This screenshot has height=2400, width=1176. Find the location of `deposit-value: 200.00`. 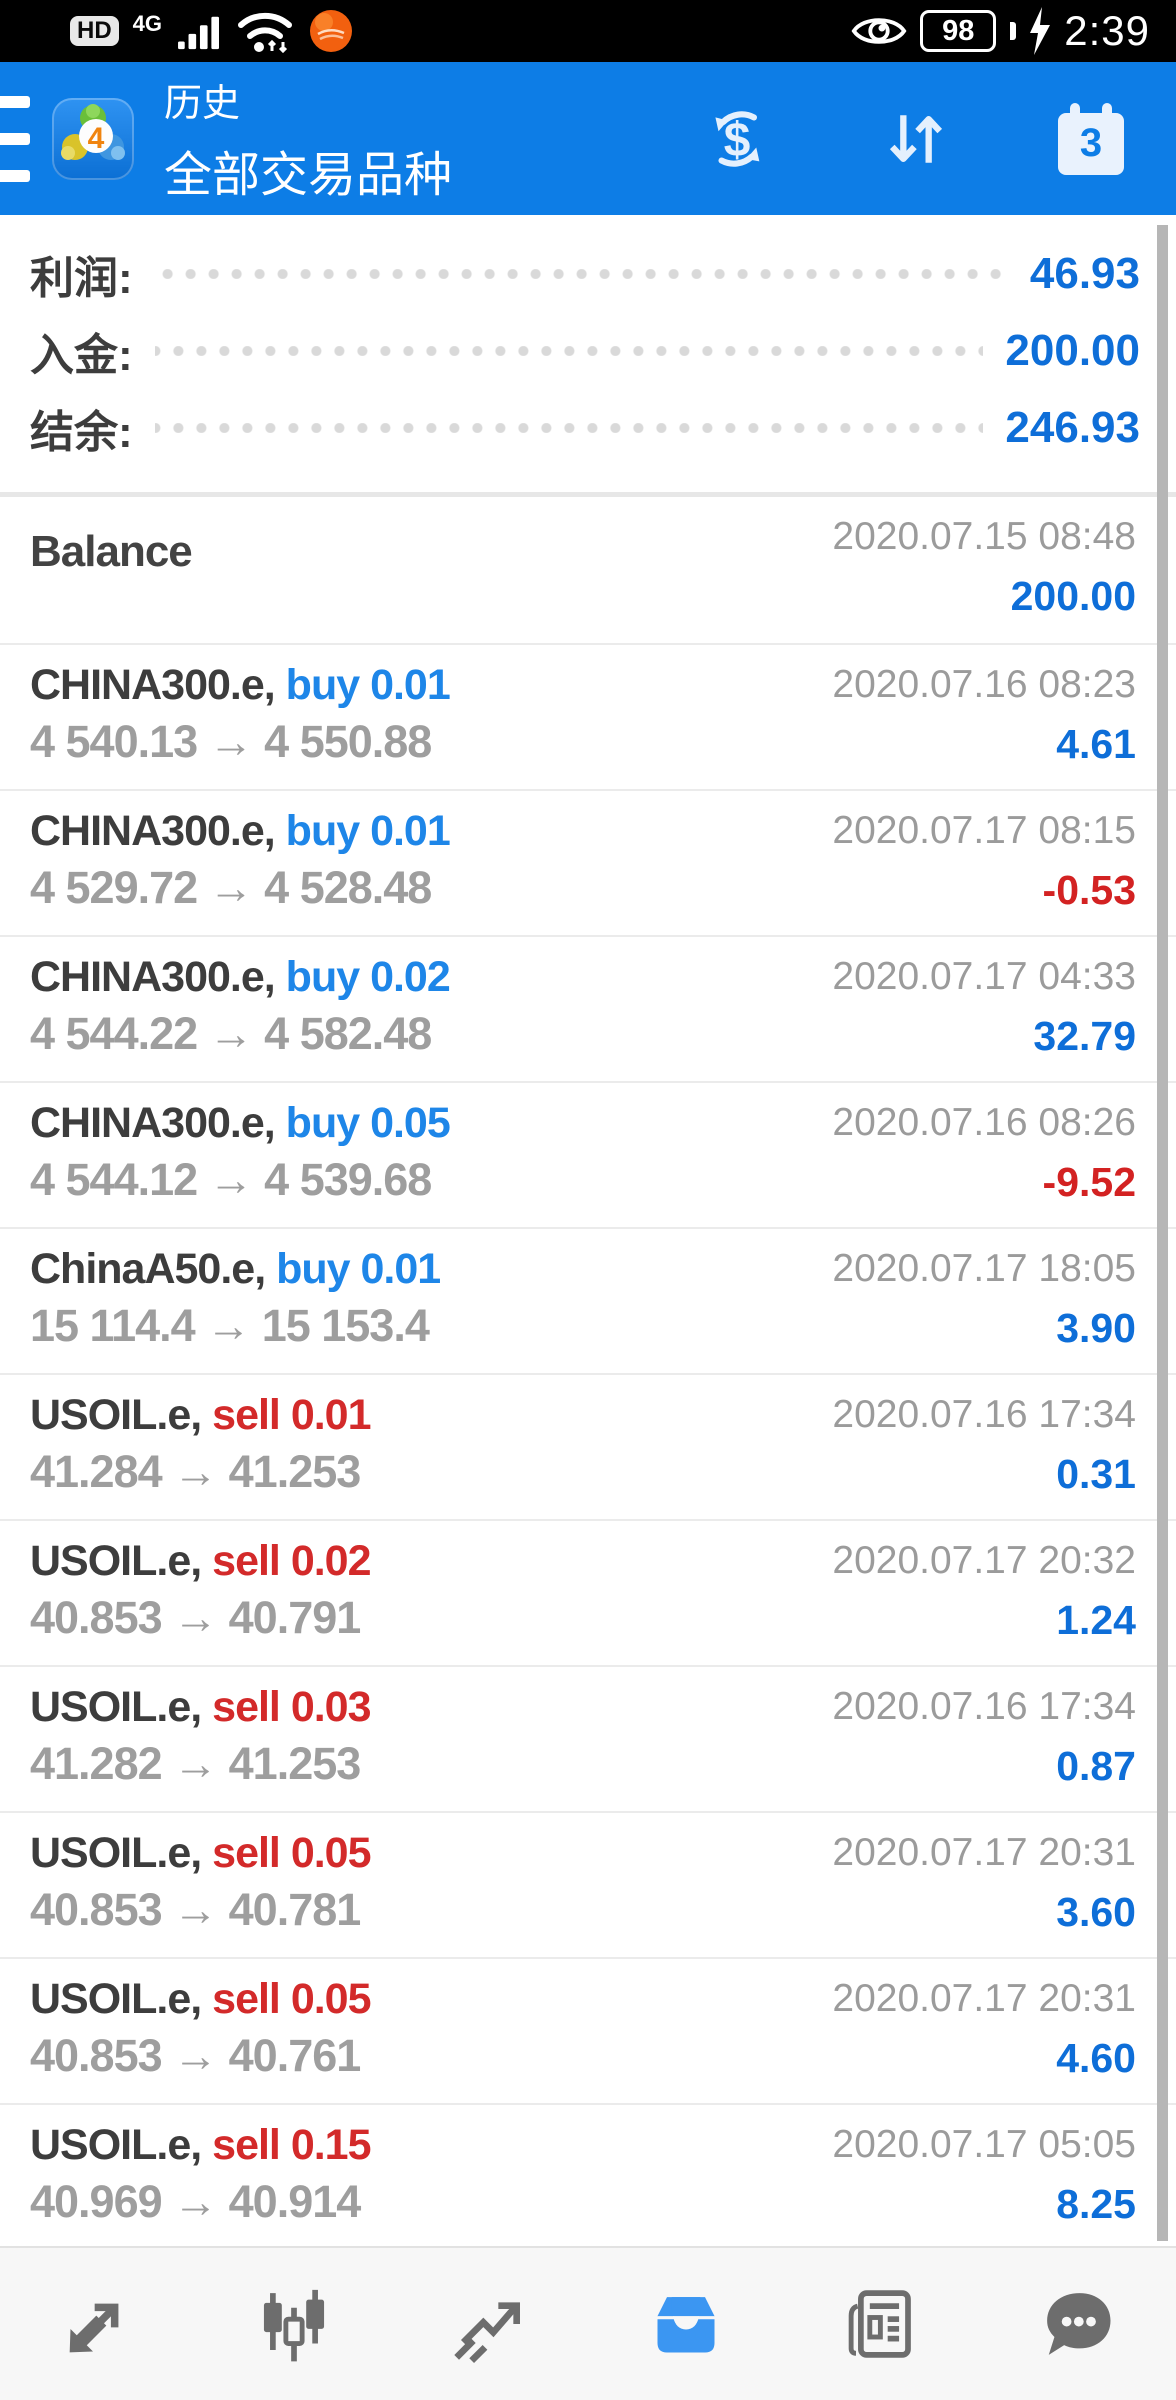

deposit-value: 200.00 is located at coordinates (1072, 350).